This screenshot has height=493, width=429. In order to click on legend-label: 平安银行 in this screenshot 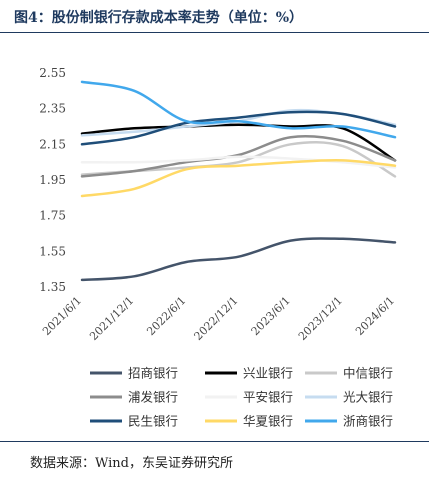, I will do `click(268, 397)`.